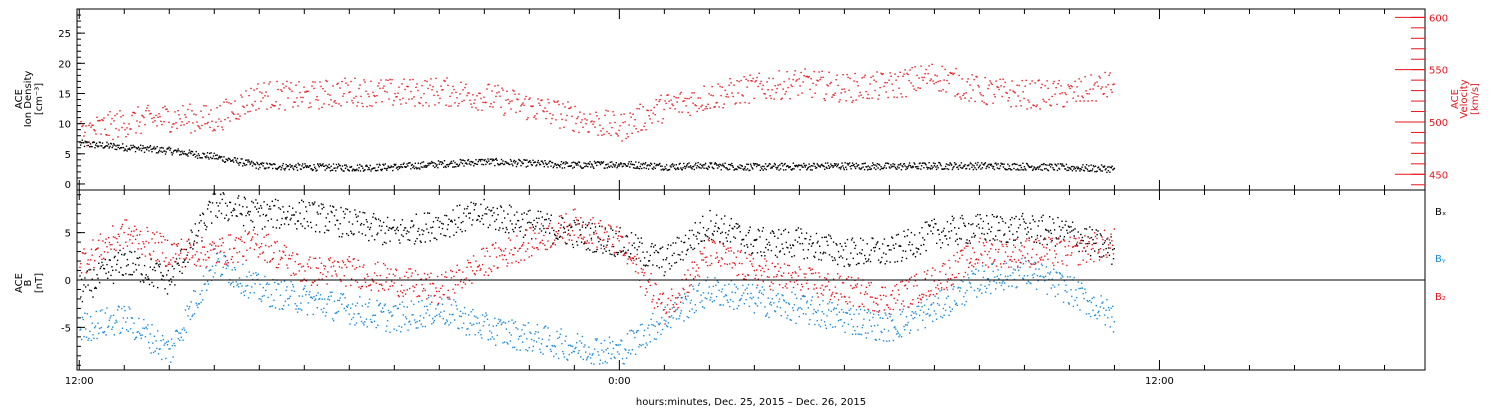  Describe the element at coordinates (108, 252) in the screenshot. I see `bz-point` at that location.